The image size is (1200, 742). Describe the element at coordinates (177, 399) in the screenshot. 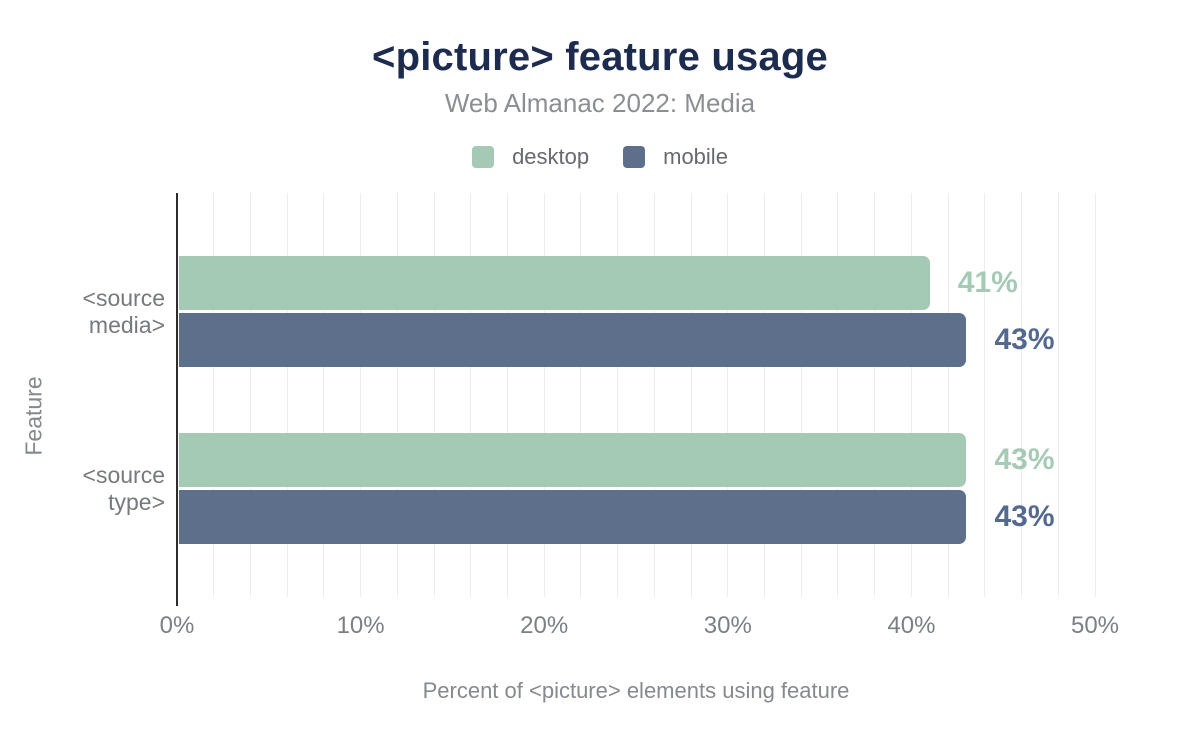

I see `y-axis-line` at that location.